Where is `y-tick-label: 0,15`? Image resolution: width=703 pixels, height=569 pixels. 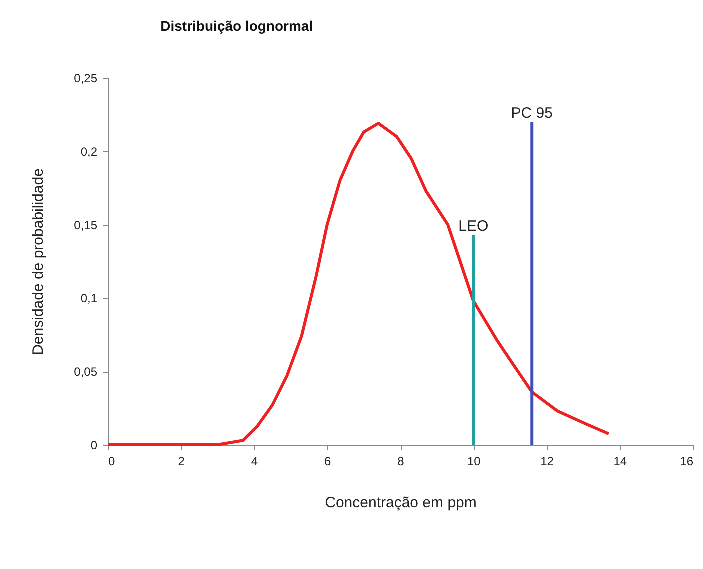
y-tick-label: 0,15 is located at coordinates (86, 225).